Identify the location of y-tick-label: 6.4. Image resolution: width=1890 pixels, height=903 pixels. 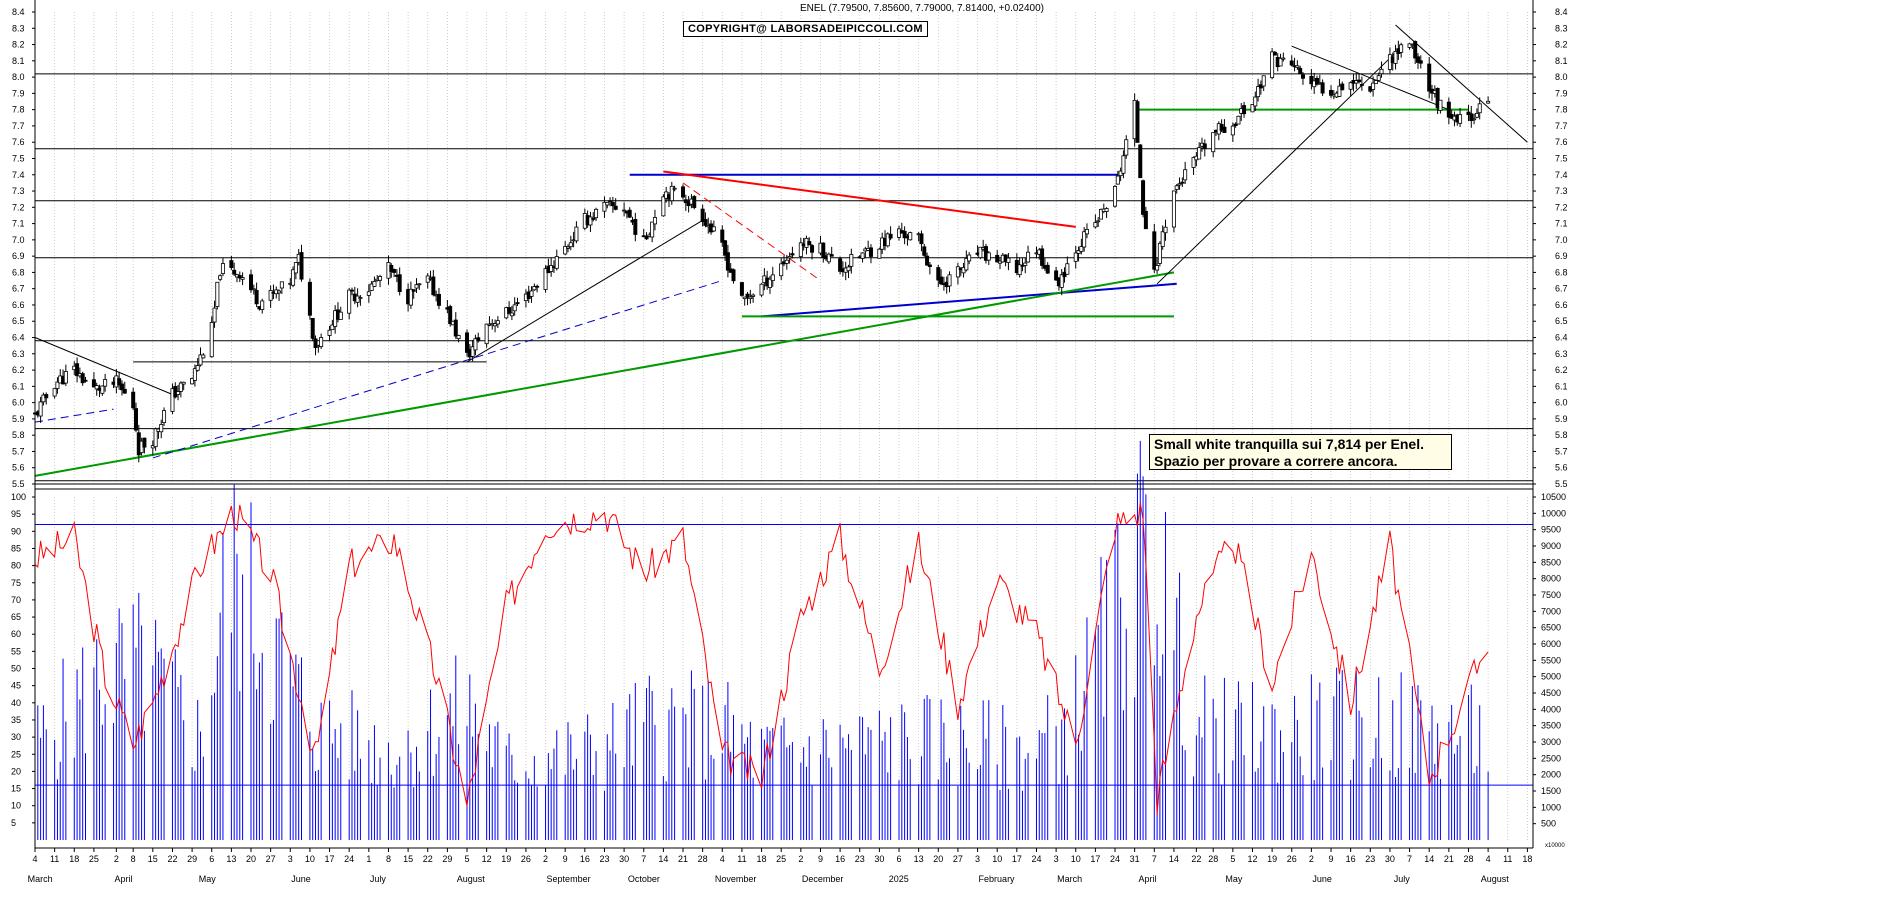
(18, 338).